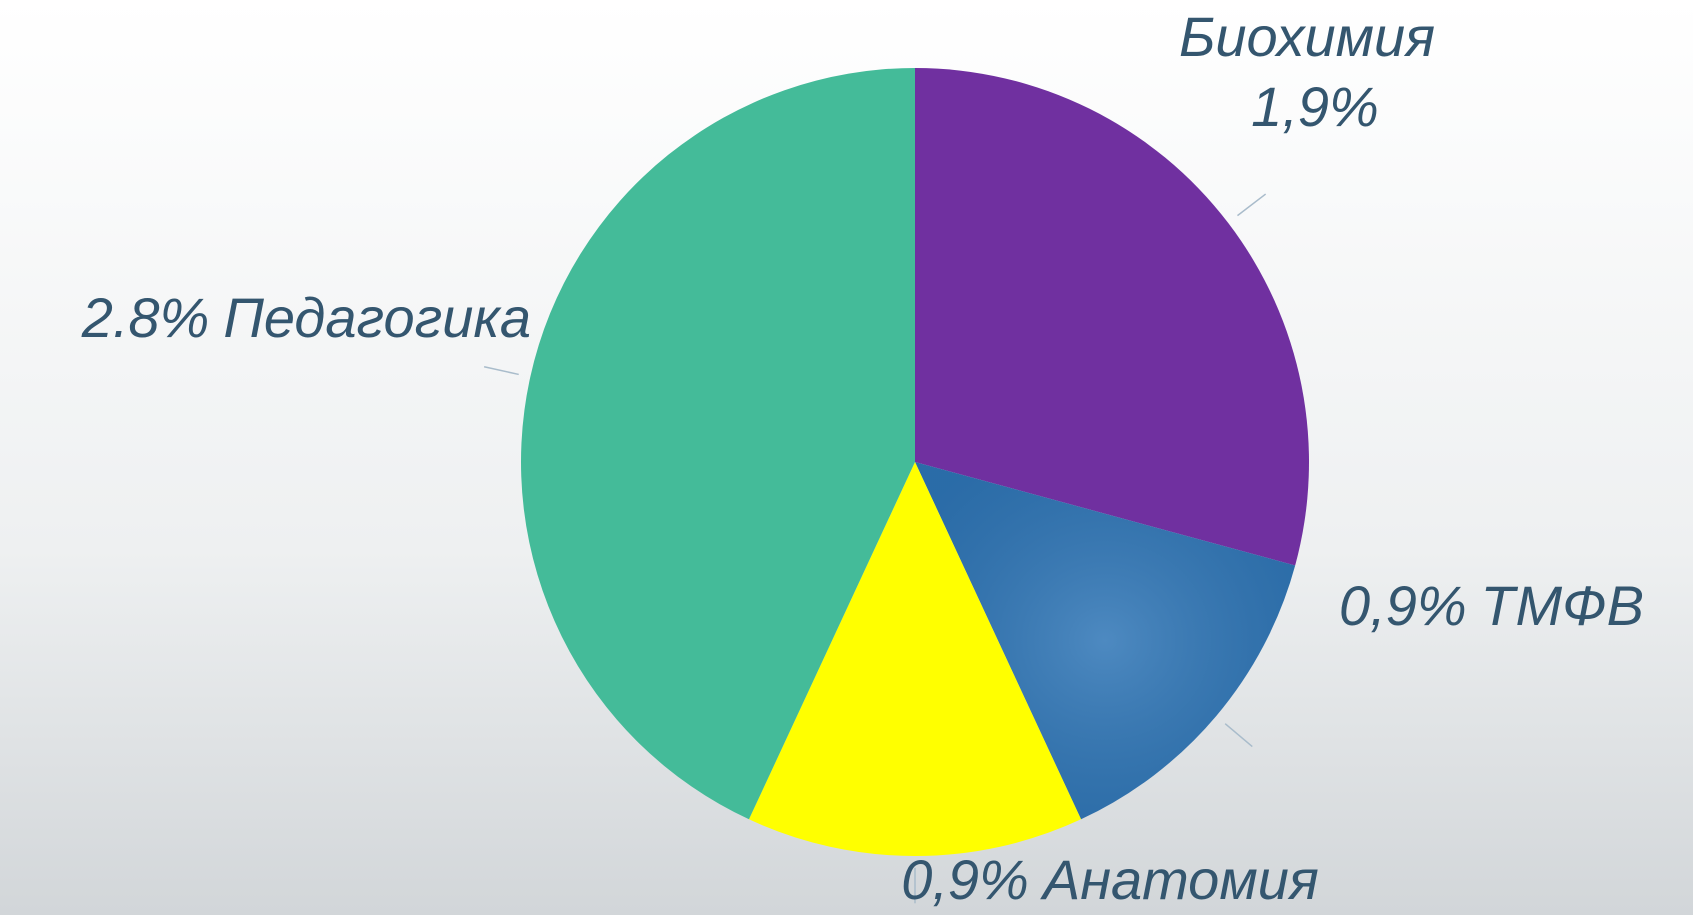 This screenshot has width=1693, height=915. I want to click on data-label: 2.8% Педагогика, so click(306, 317).